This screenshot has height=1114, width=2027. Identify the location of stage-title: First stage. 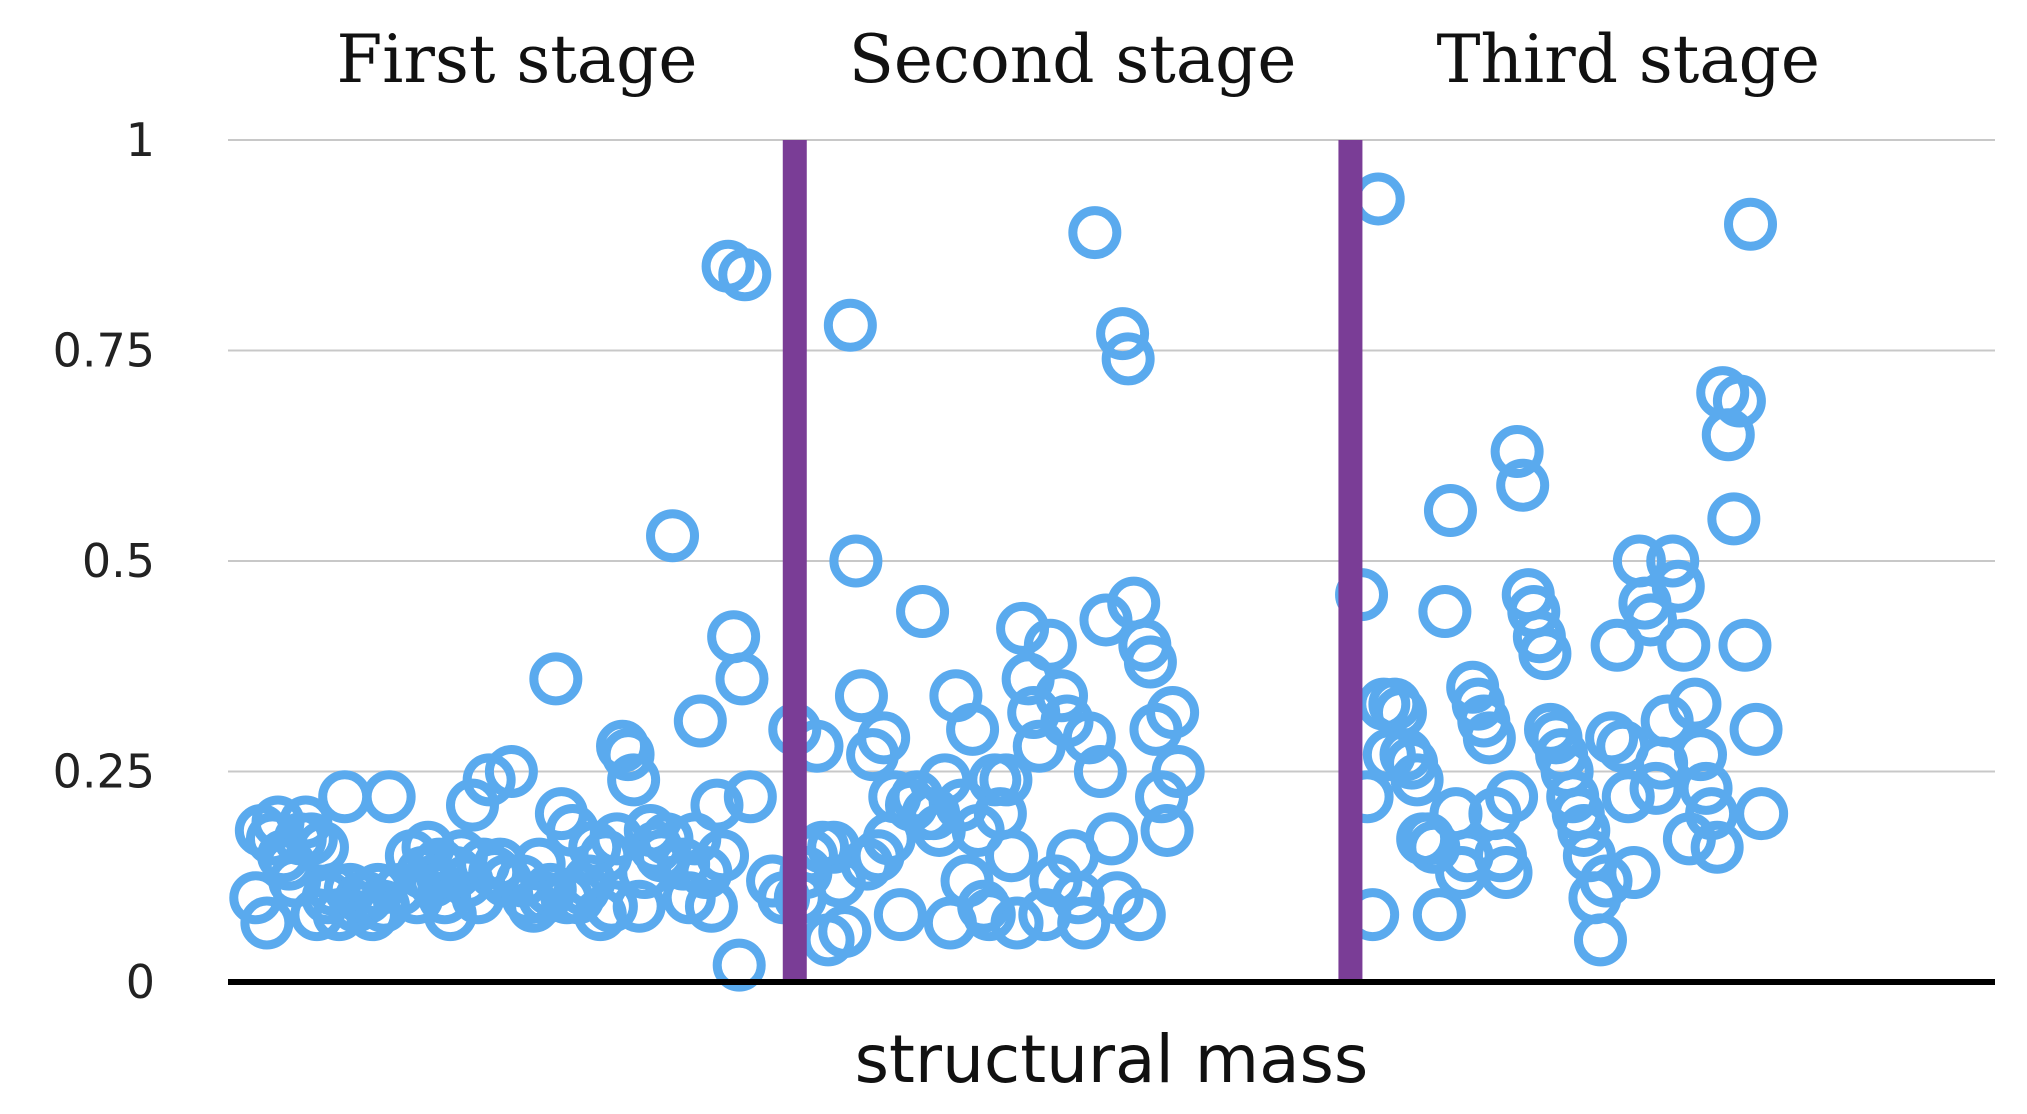
(517, 59).